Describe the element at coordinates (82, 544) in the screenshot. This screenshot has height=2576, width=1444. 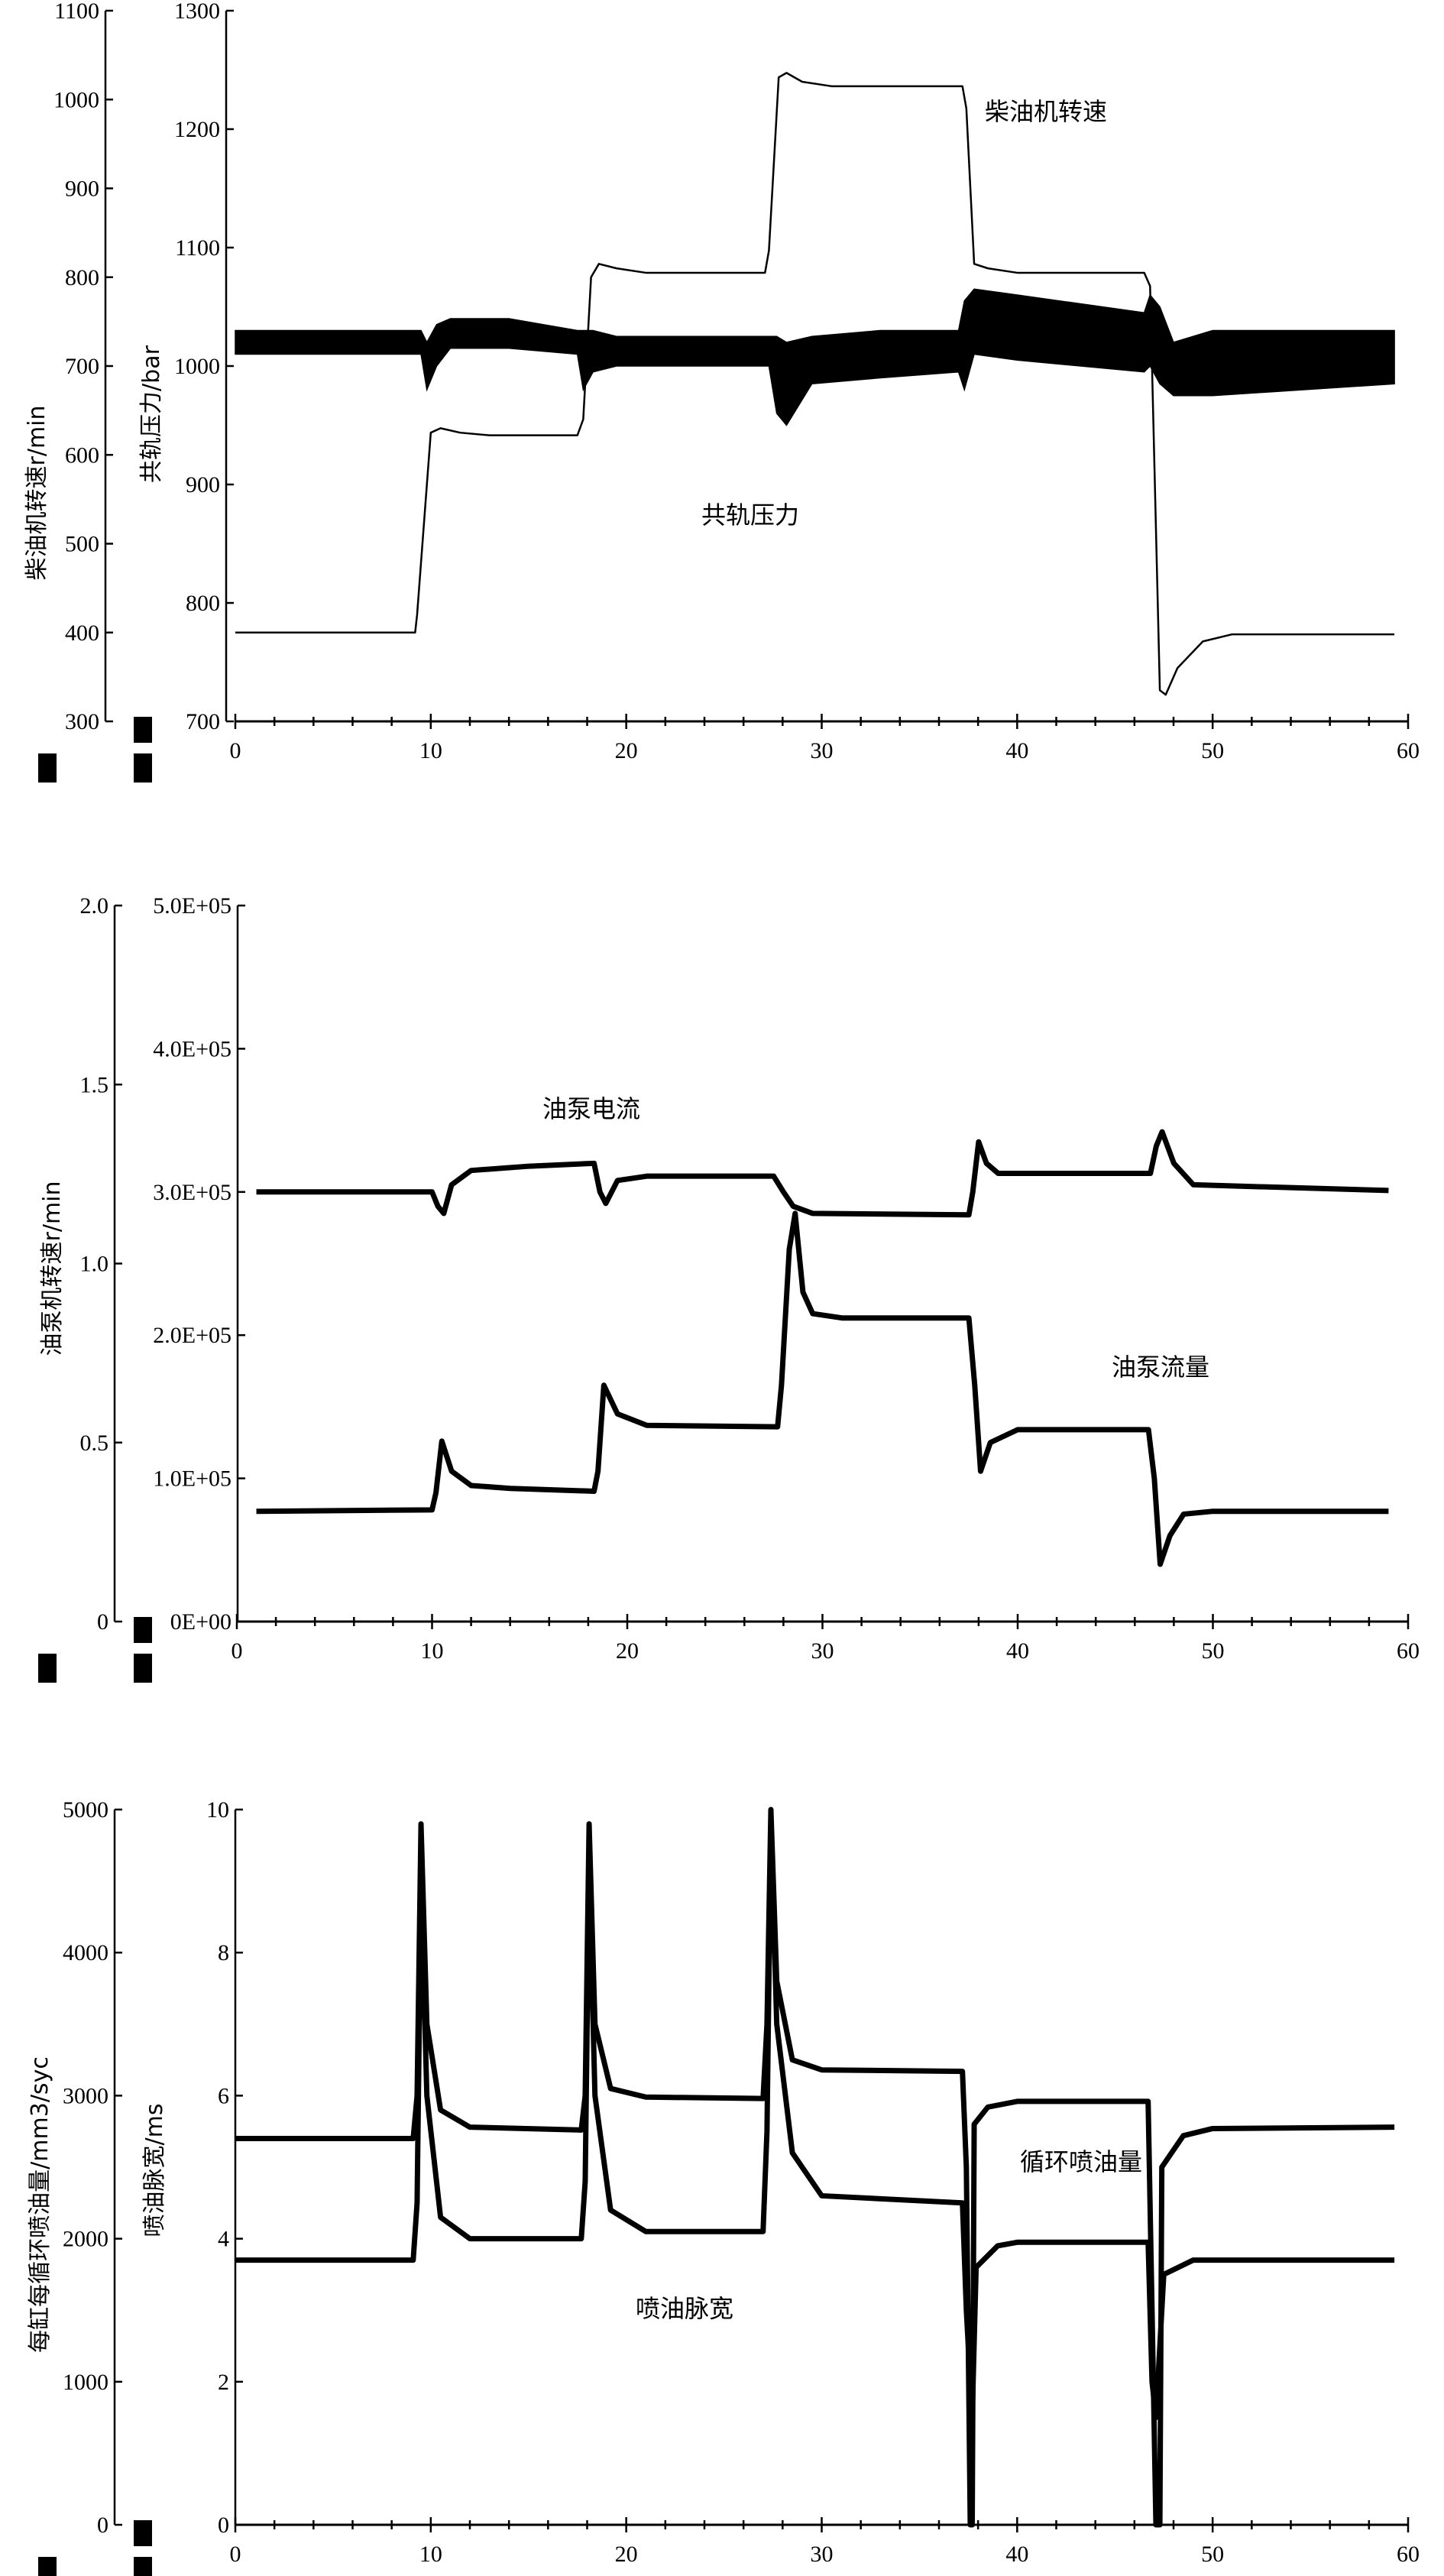
I see `left-axis-0-tick-label: 500` at that location.